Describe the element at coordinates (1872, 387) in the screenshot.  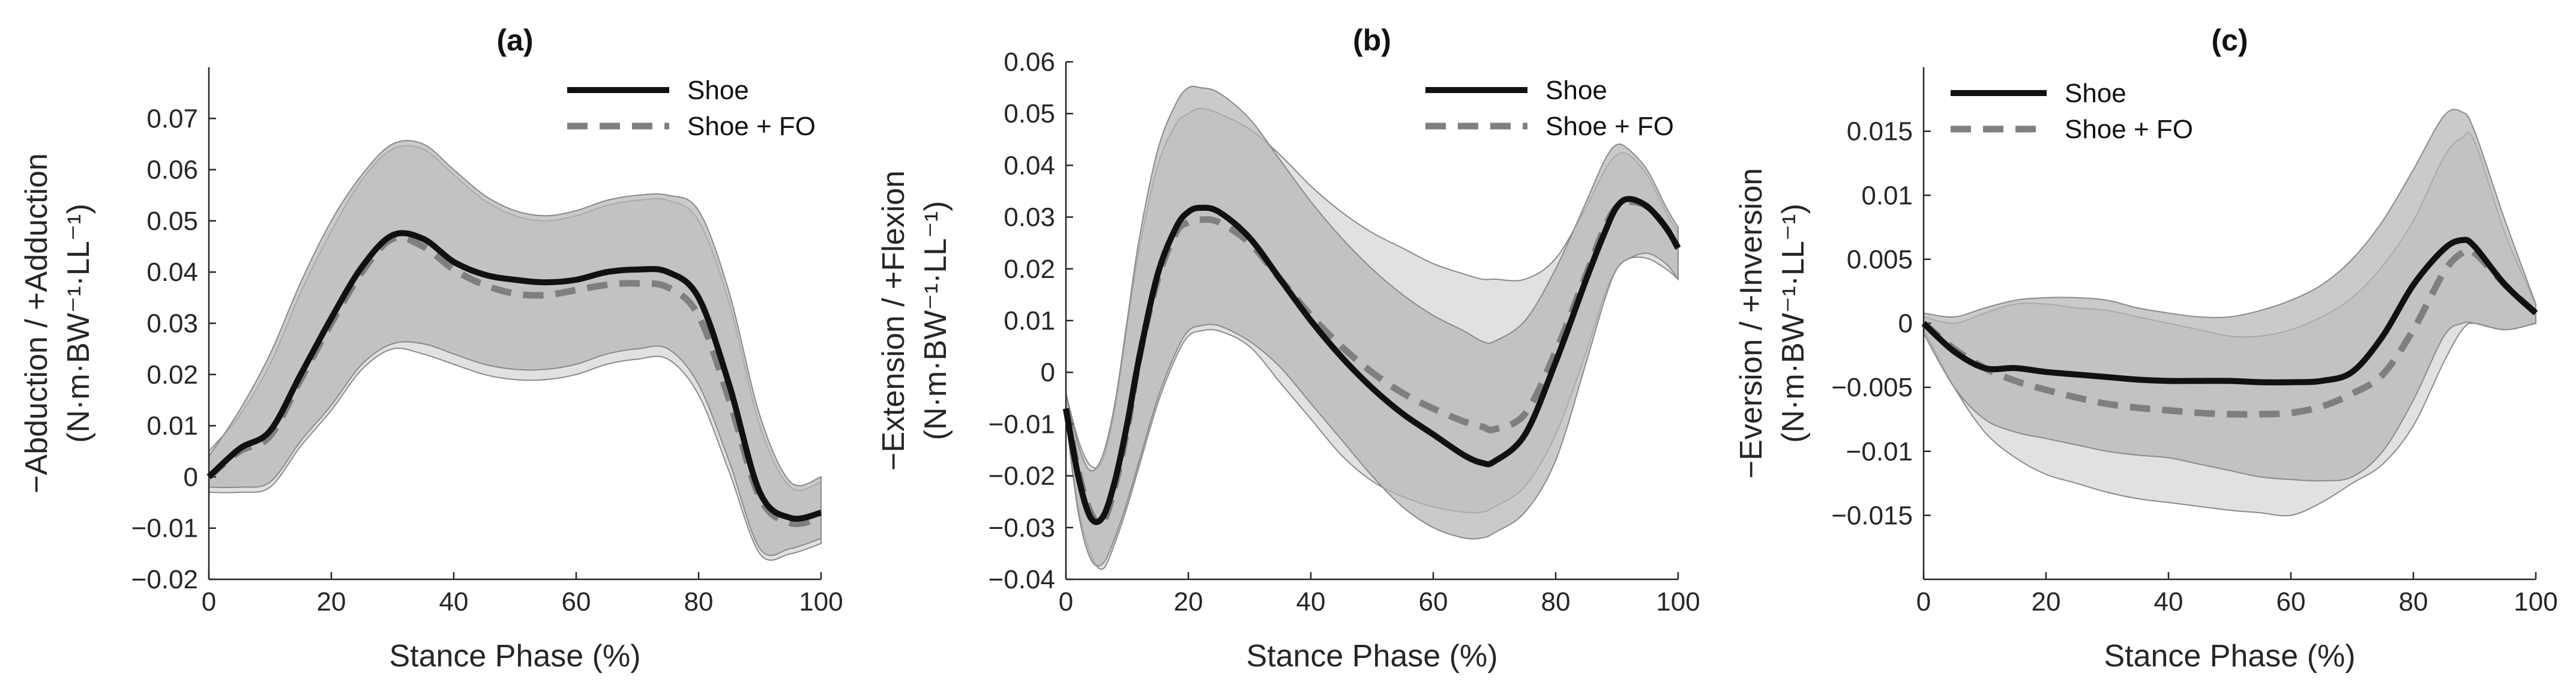
I see `y-tick-label: −0.005` at that location.